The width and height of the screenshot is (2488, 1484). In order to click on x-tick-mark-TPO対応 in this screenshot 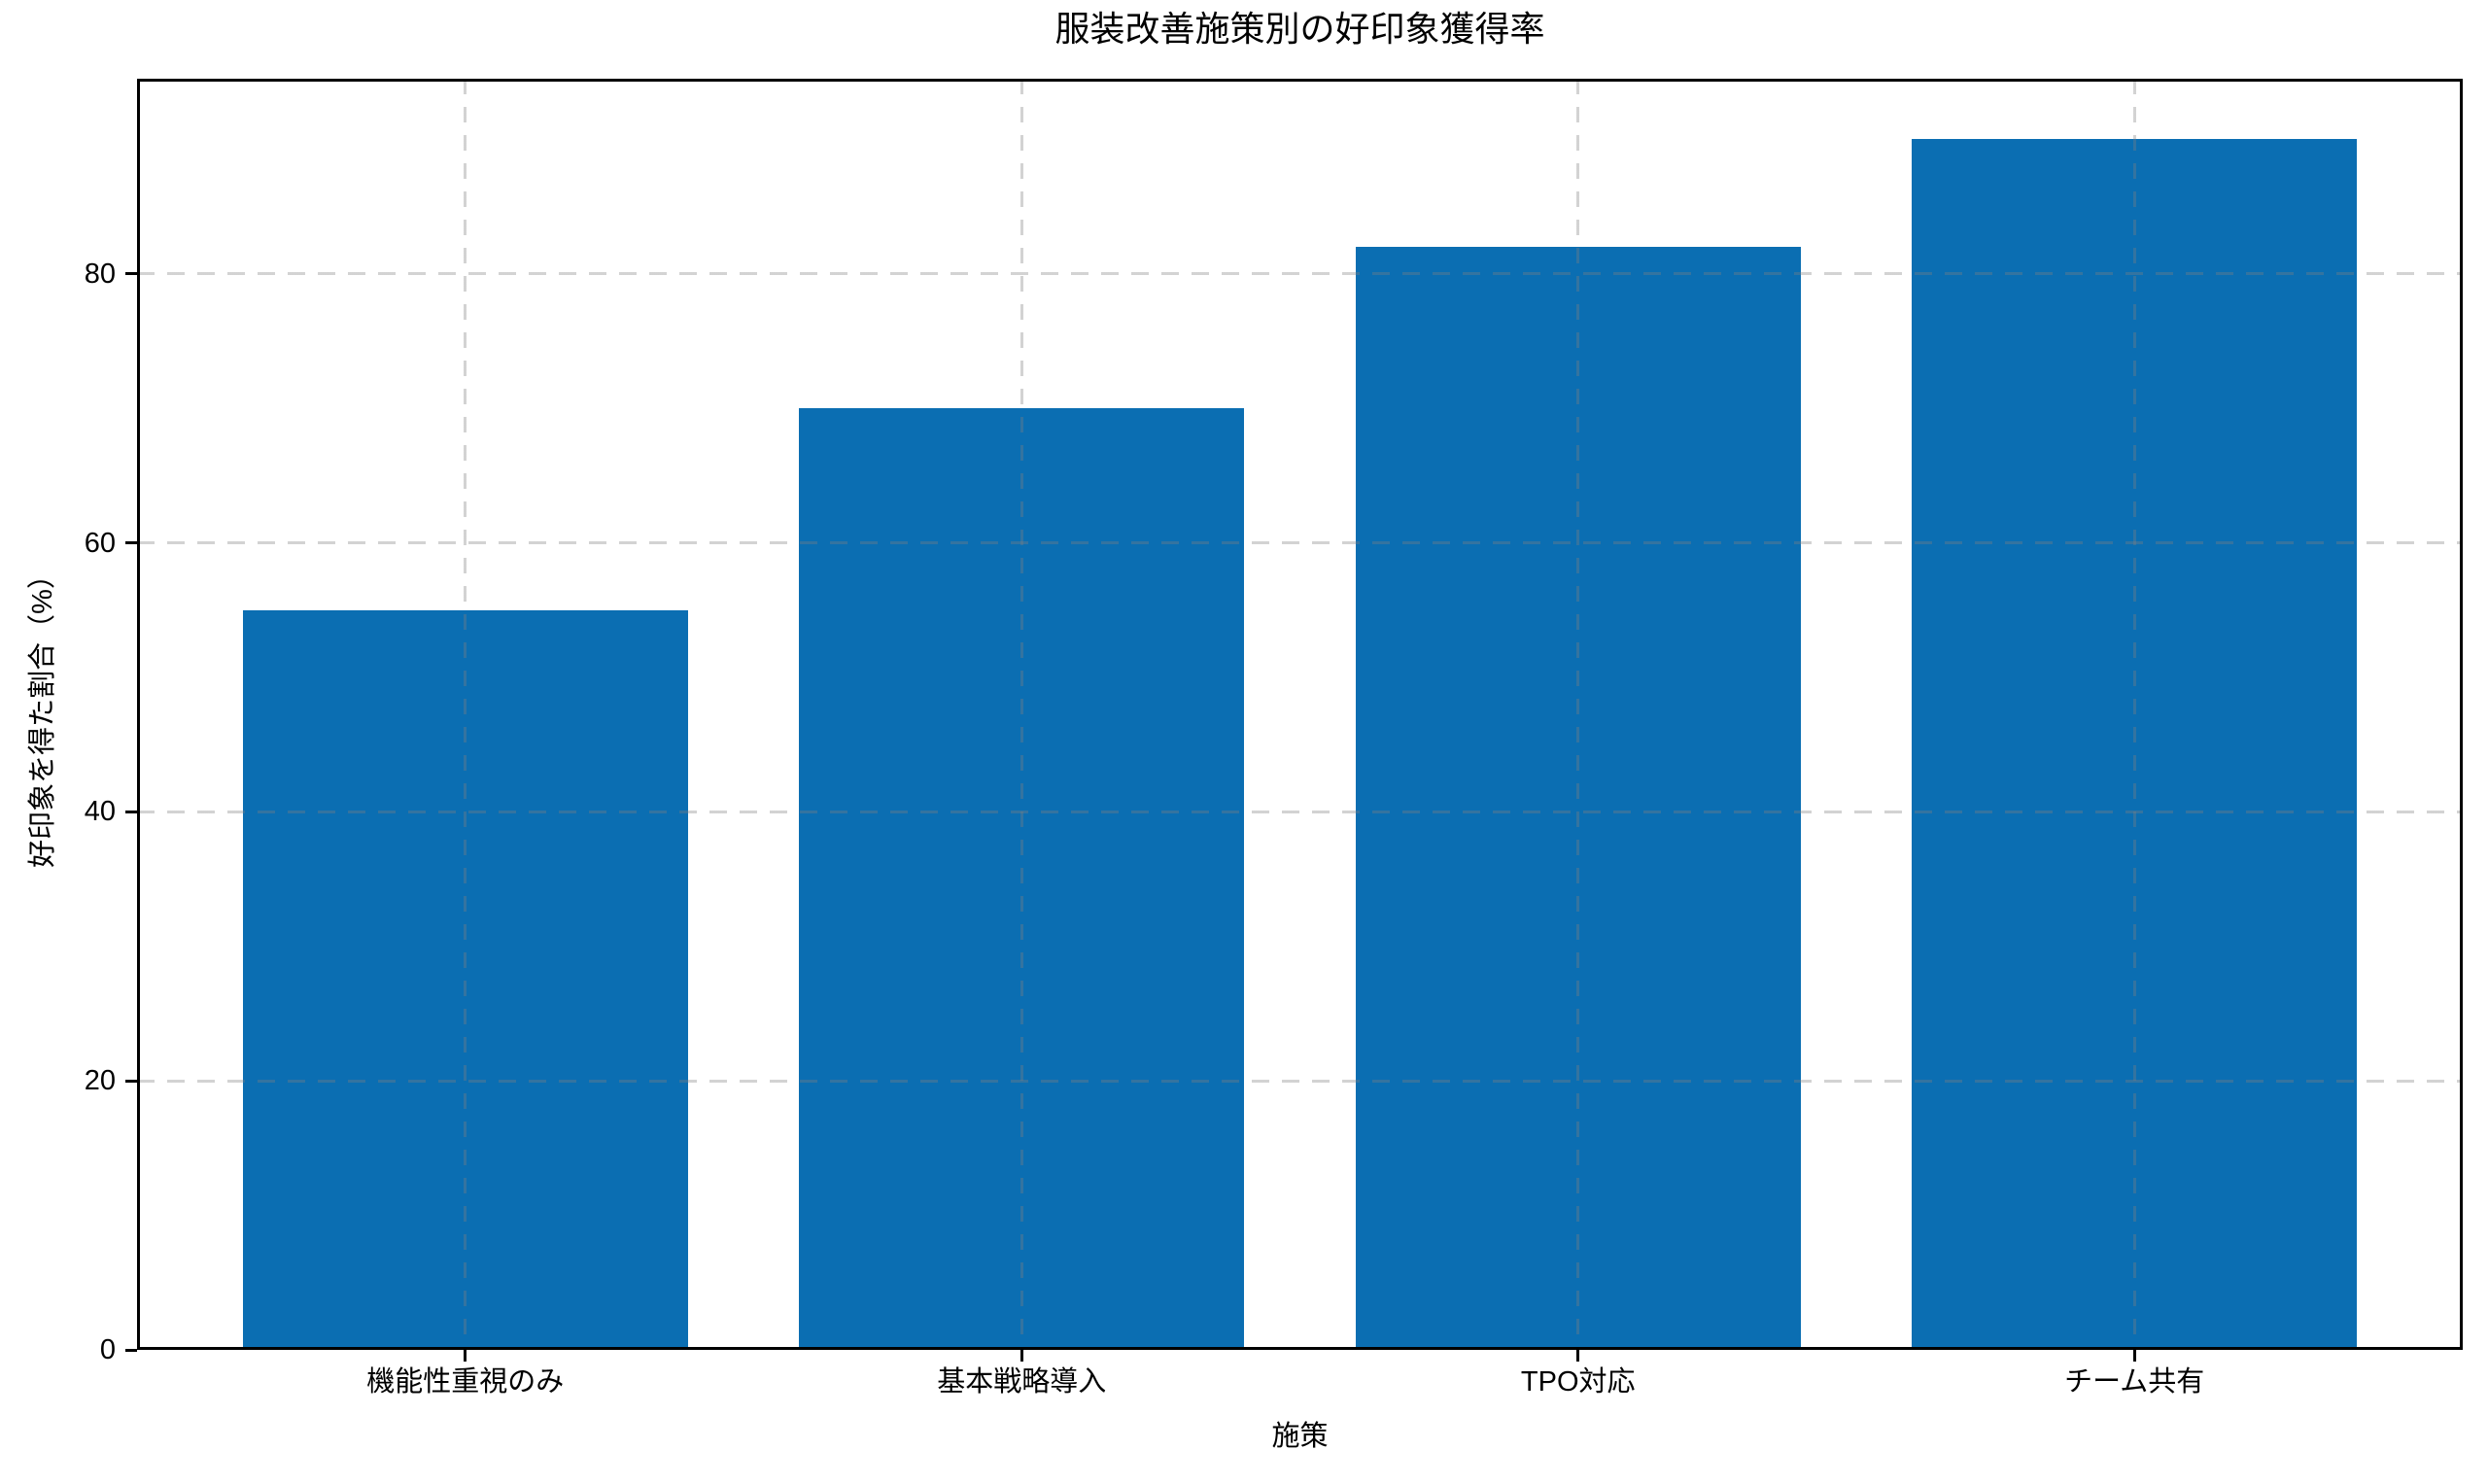, I will do `click(1578, 1356)`.